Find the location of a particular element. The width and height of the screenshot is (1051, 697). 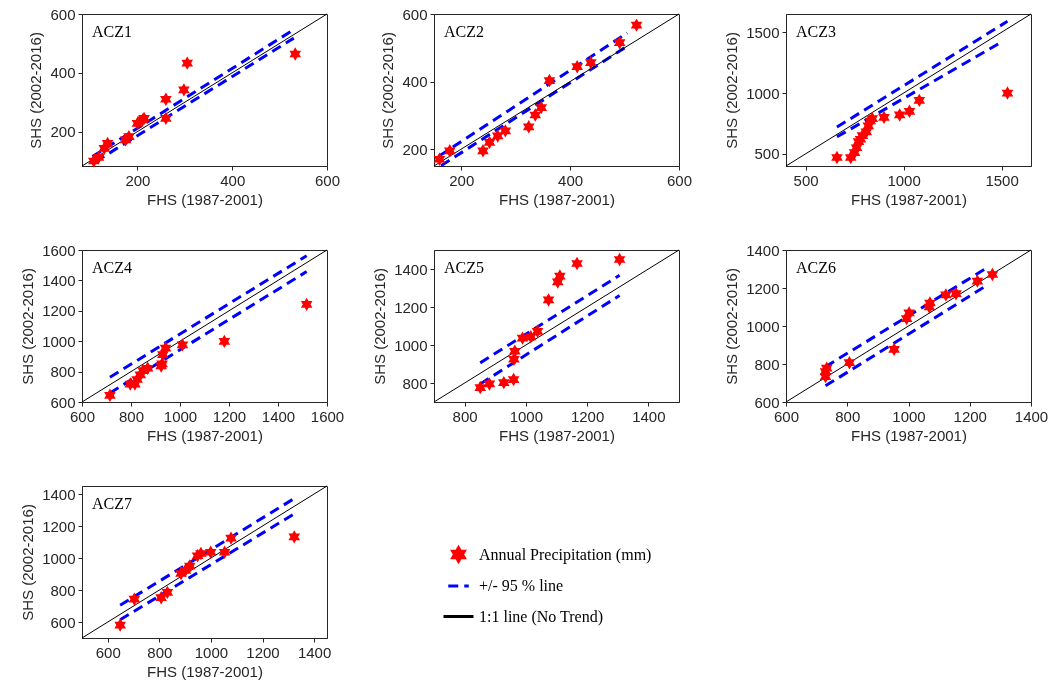

y-tick-label: 500 is located at coordinates (767, 154).